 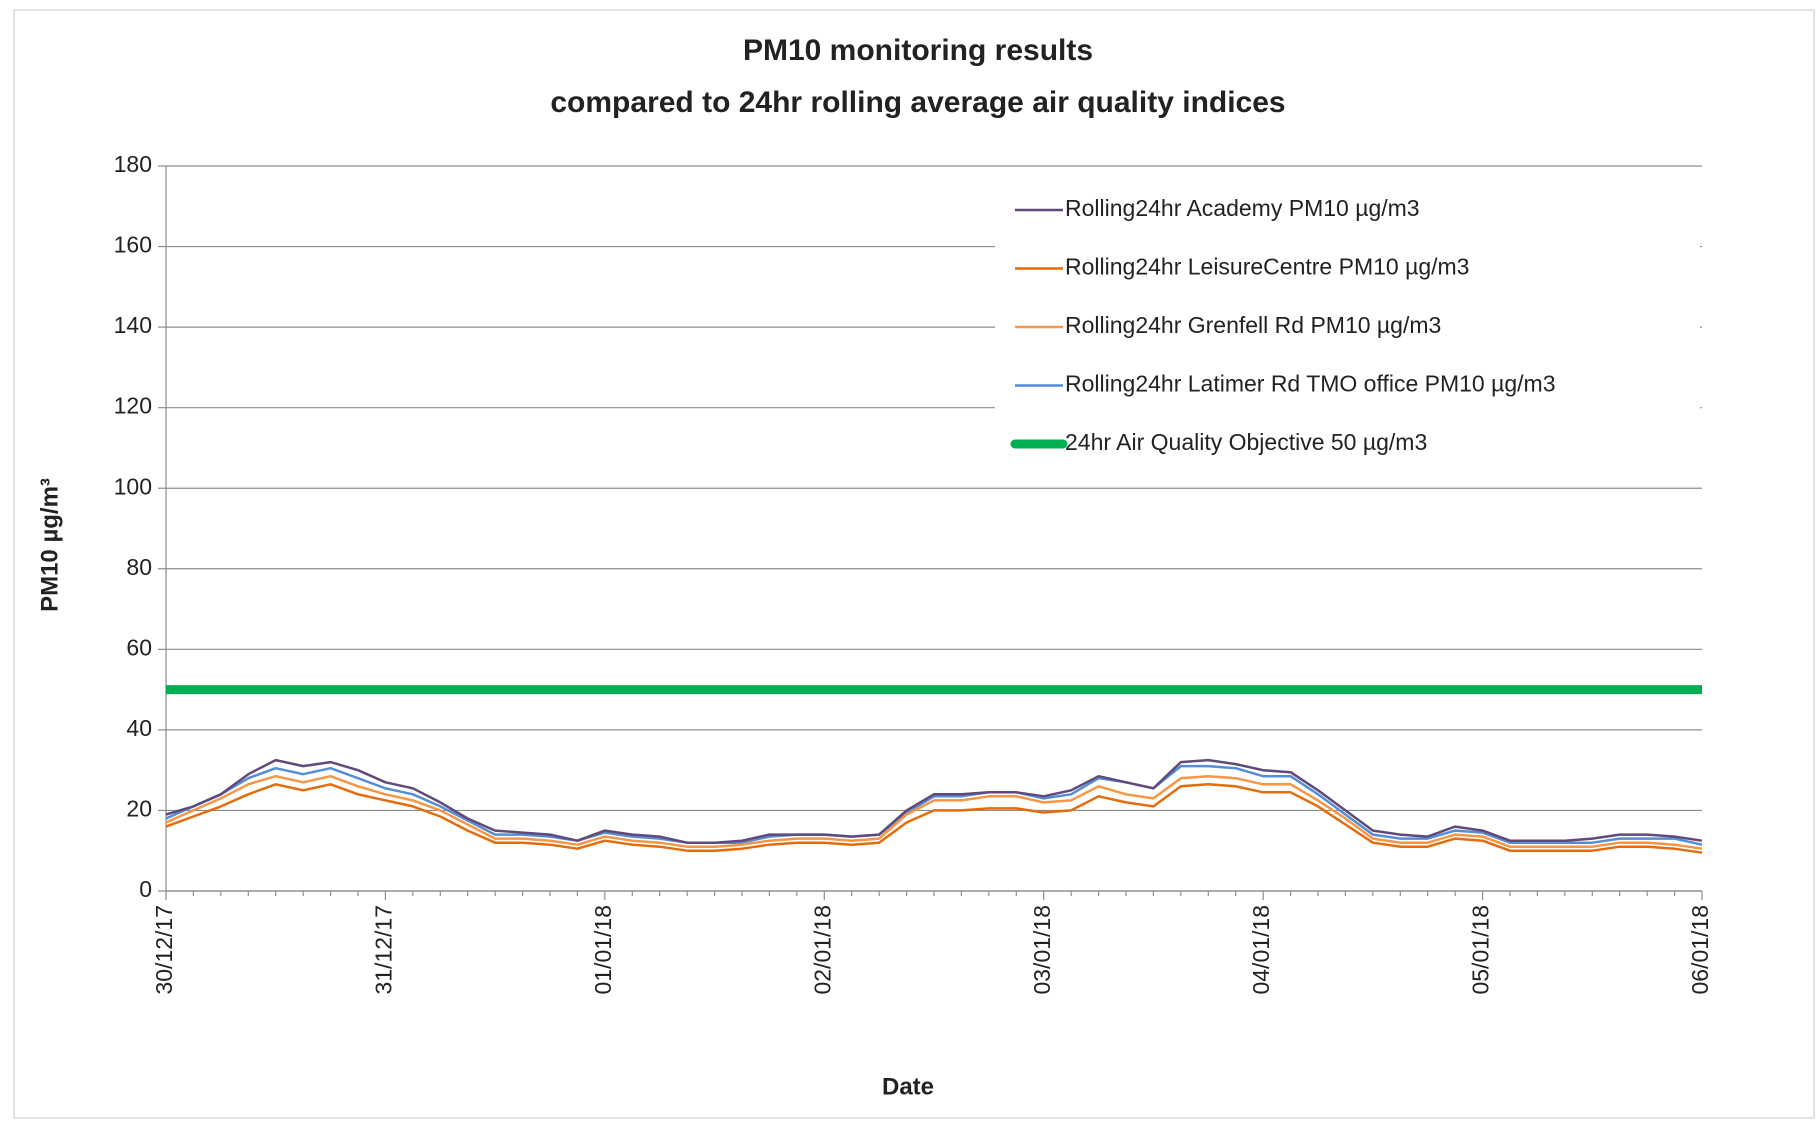 I want to click on y-tick-label: 20, so click(x=139, y=809).